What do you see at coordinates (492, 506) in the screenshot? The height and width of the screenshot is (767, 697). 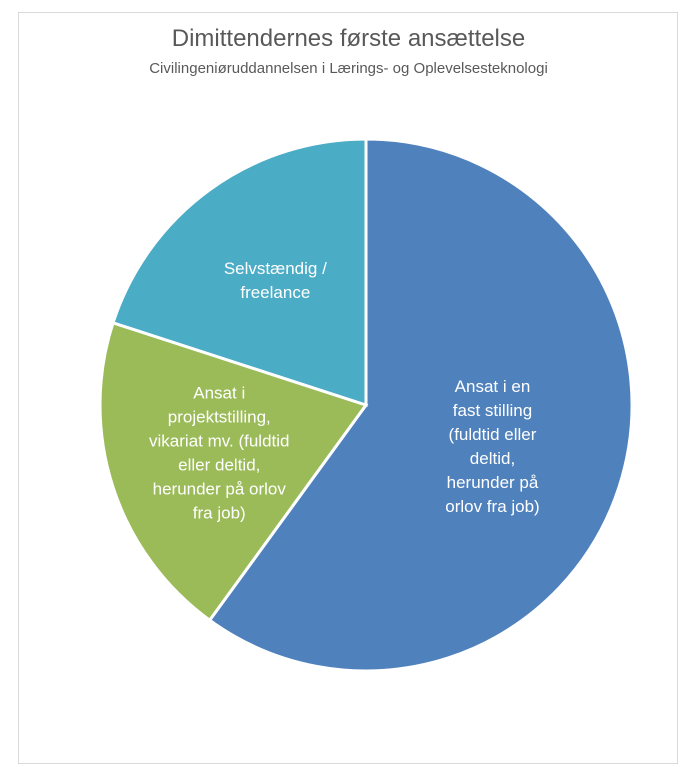 I see `slice-label-line: orlov fra job)` at bounding box center [492, 506].